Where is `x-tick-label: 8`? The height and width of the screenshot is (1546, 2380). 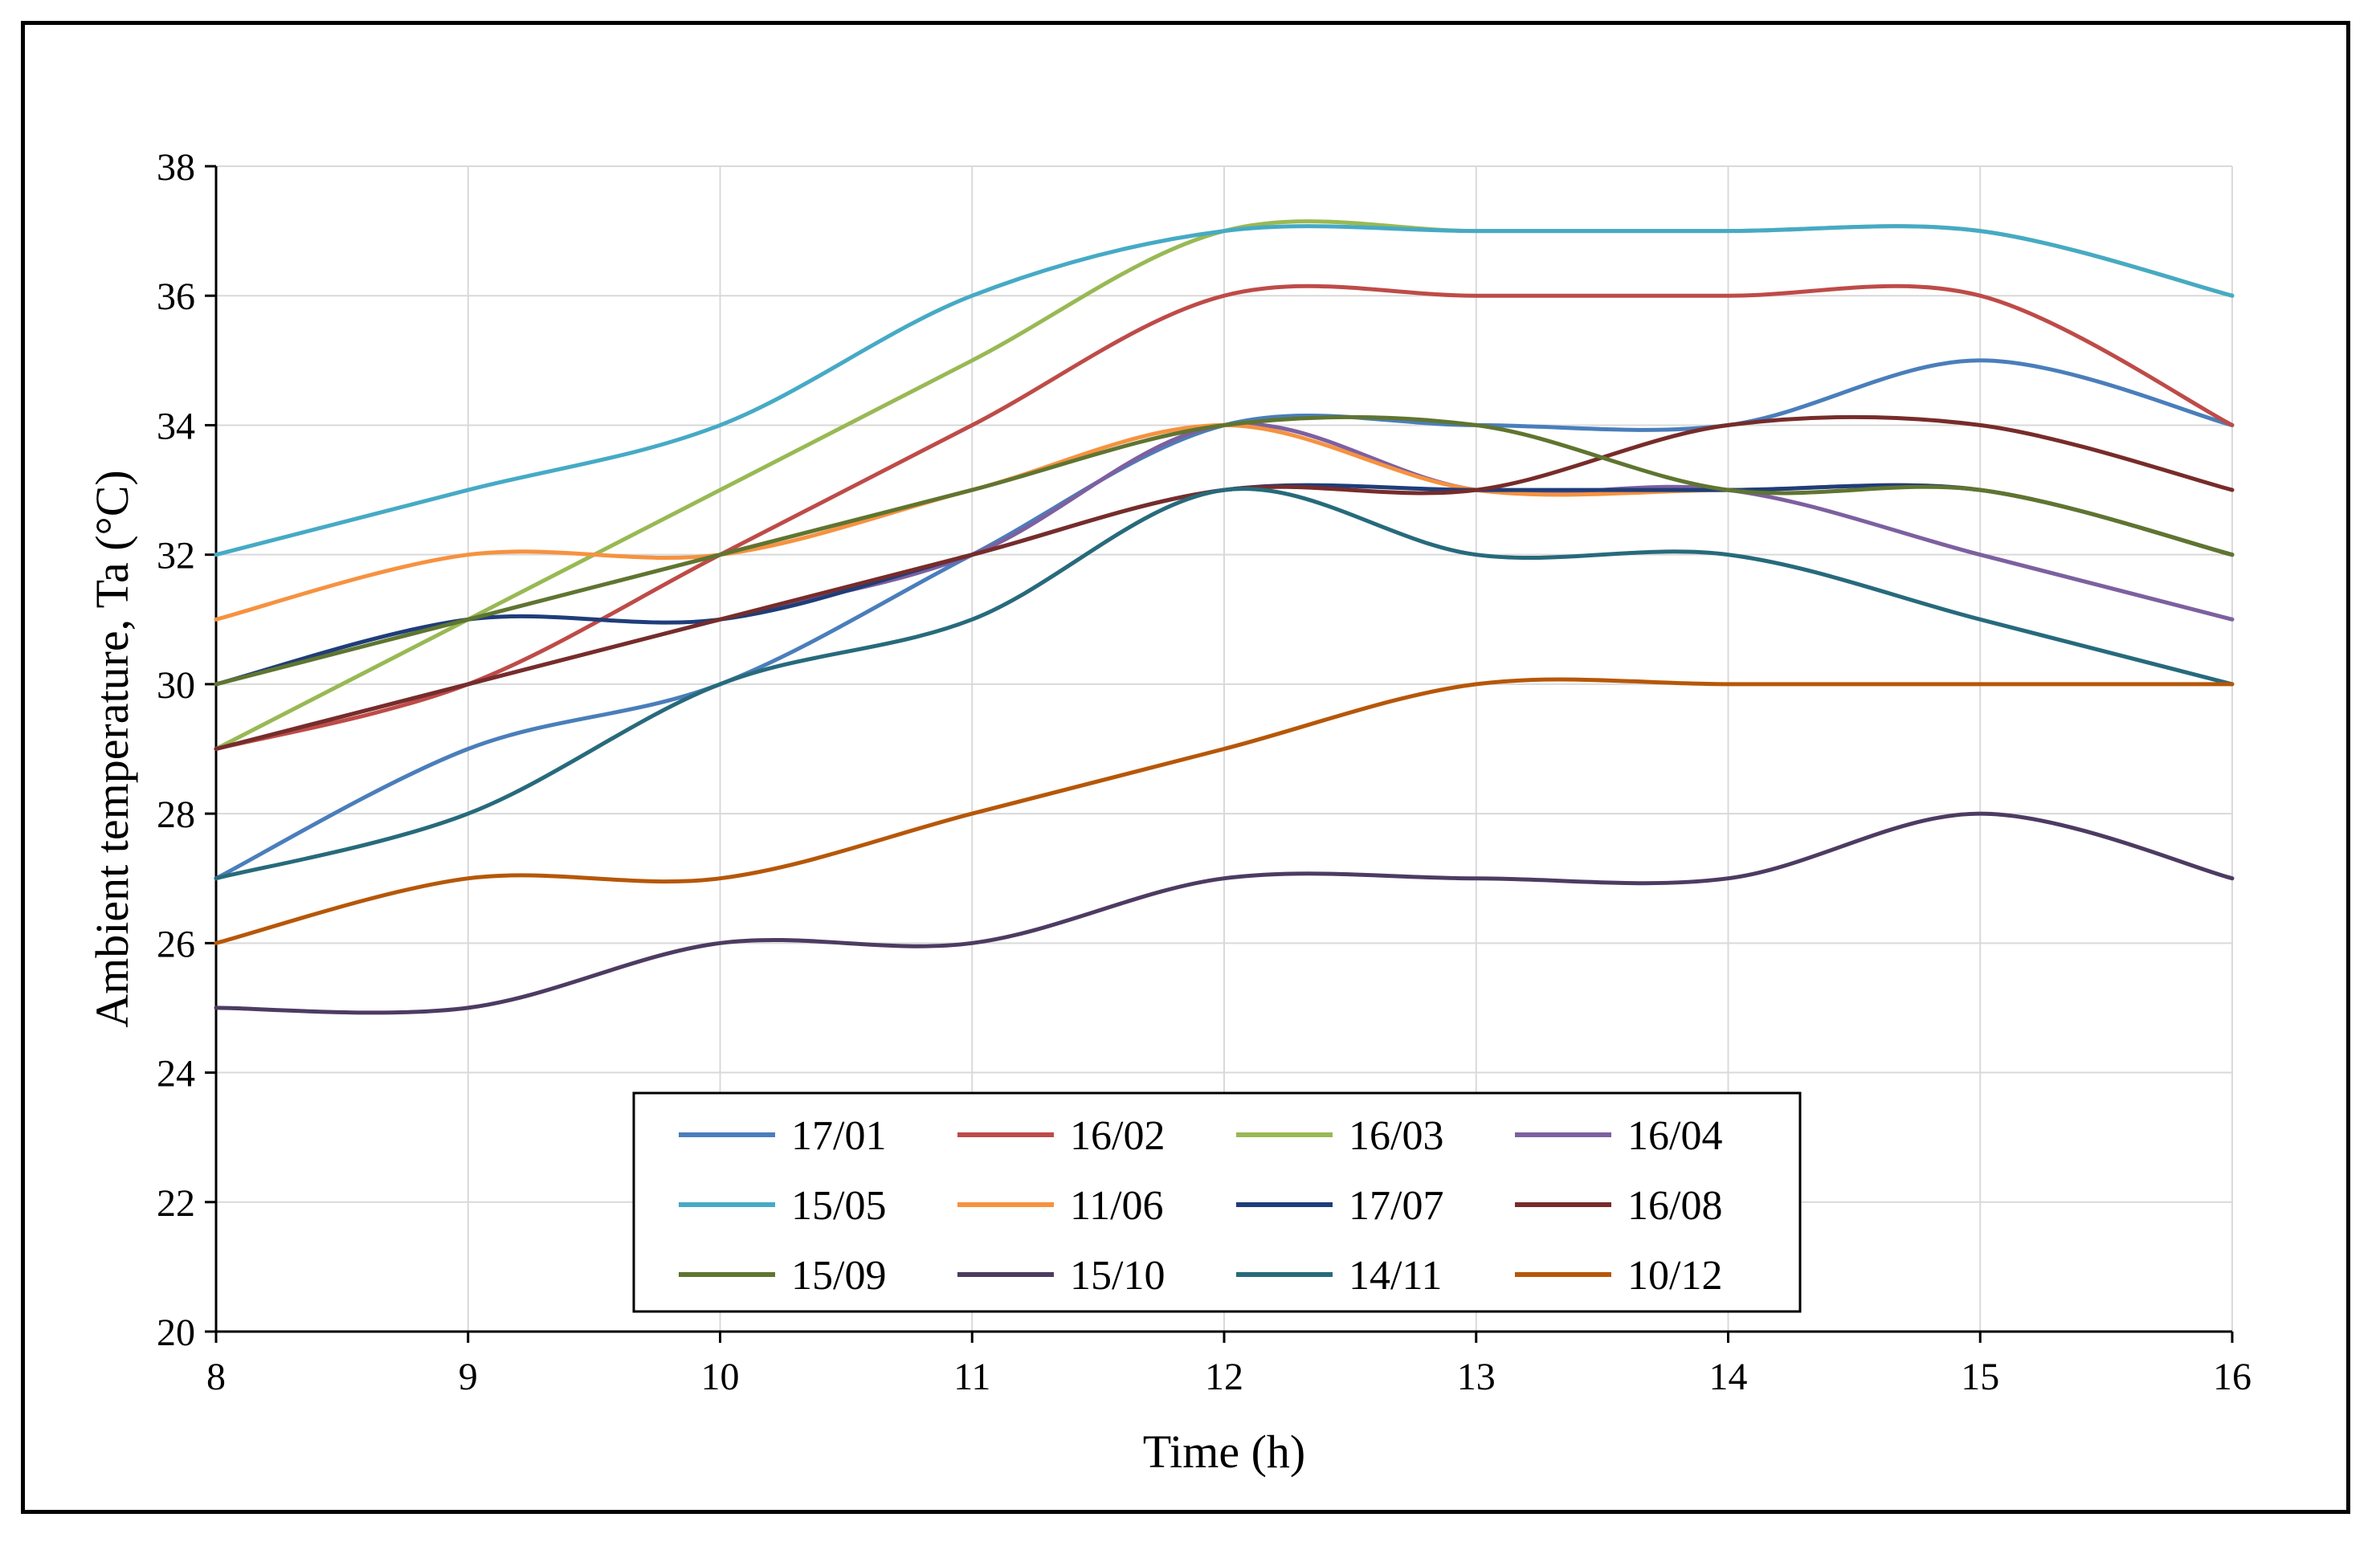
x-tick-label: 8 is located at coordinates (216, 1377).